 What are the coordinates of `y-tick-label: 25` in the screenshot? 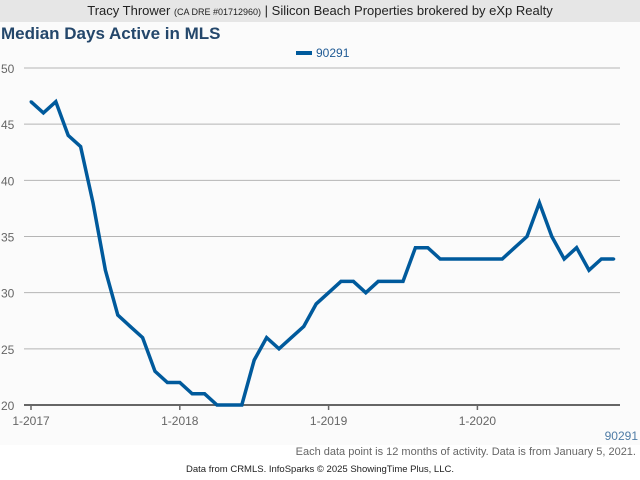 It's located at (8, 350).